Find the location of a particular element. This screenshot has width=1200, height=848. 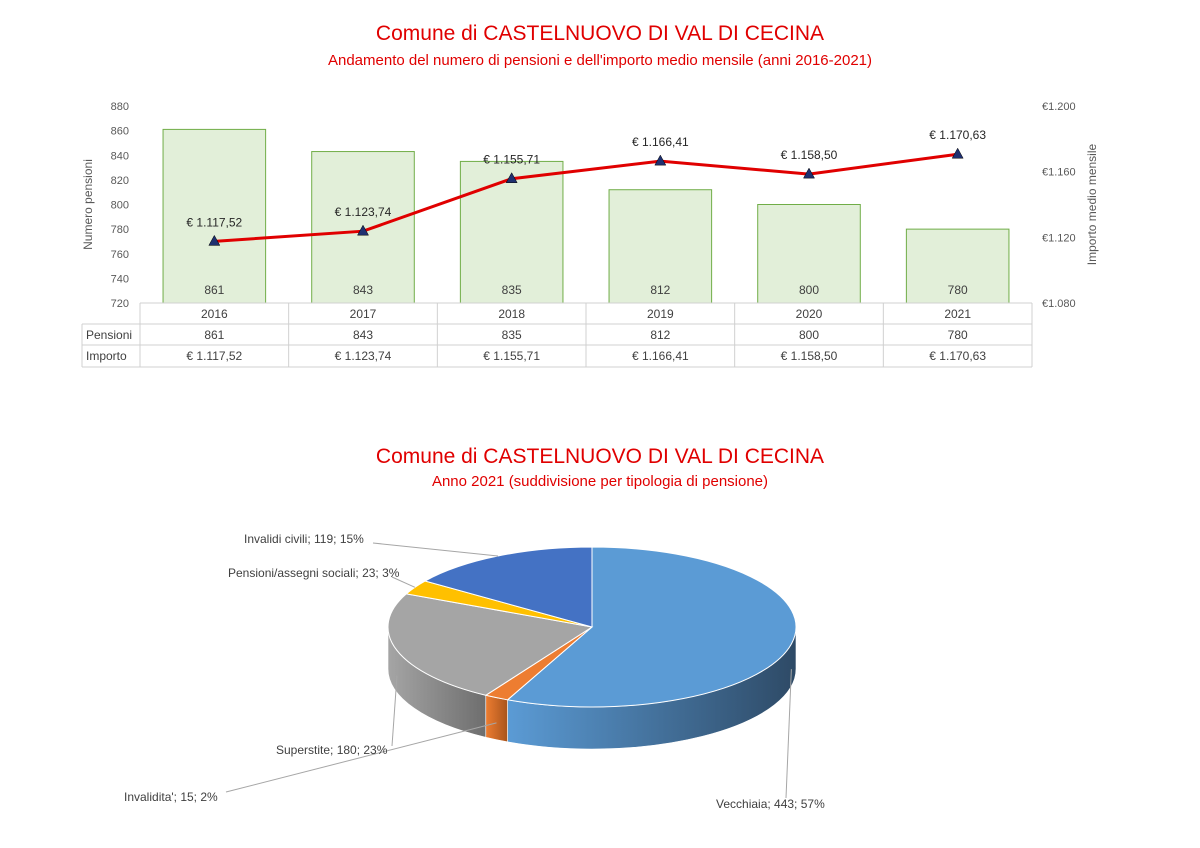

pie-slice-label: Invalidi civili; 119; 15% is located at coordinates (304, 539).